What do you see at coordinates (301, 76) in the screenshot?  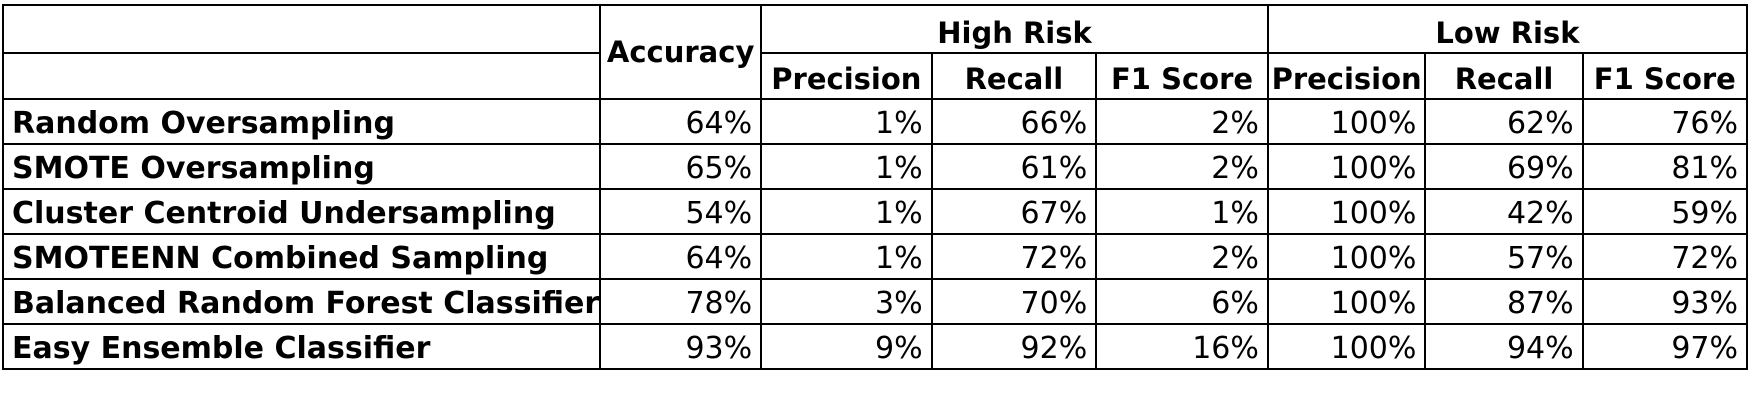 I see `corner-cell-lower` at bounding box center [301, 76].